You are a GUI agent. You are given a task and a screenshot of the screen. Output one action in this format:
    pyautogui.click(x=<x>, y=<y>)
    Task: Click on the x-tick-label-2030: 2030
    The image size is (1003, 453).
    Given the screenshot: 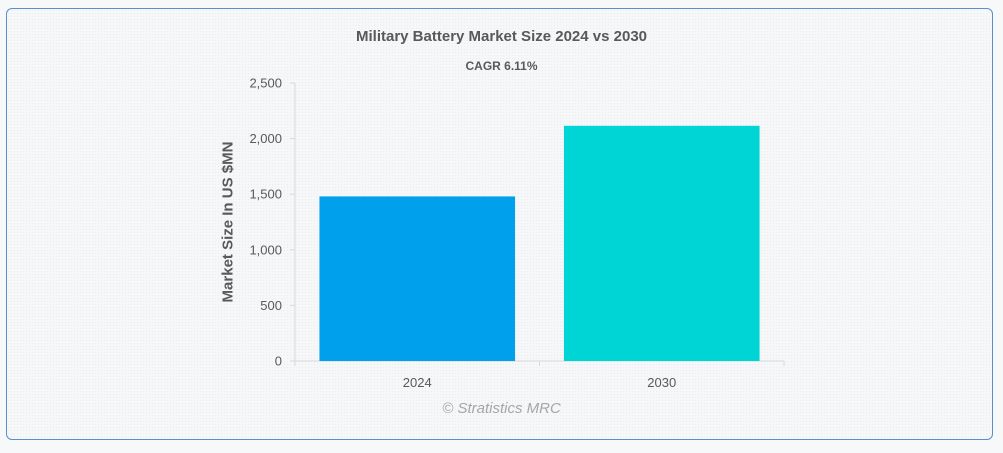 What is the action you would take?
    pyautogui.click(x=661, y=382)
    